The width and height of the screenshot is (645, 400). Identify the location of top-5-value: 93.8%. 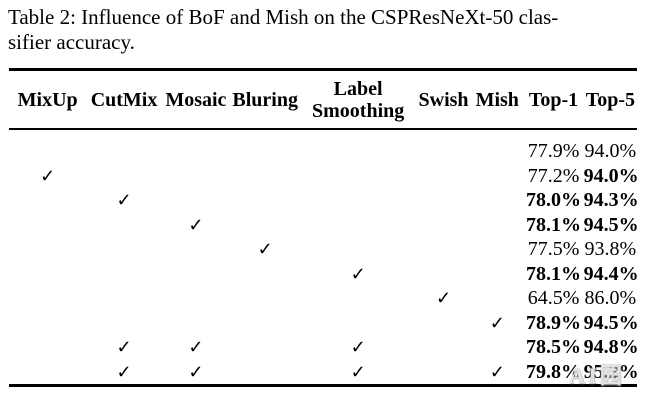
(610, 249).